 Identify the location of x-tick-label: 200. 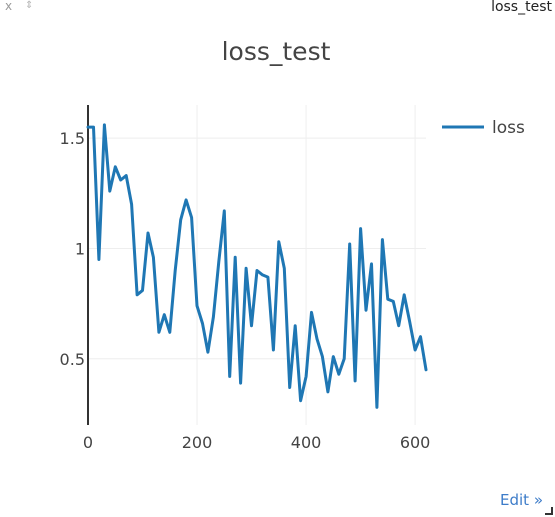
(197, 442).